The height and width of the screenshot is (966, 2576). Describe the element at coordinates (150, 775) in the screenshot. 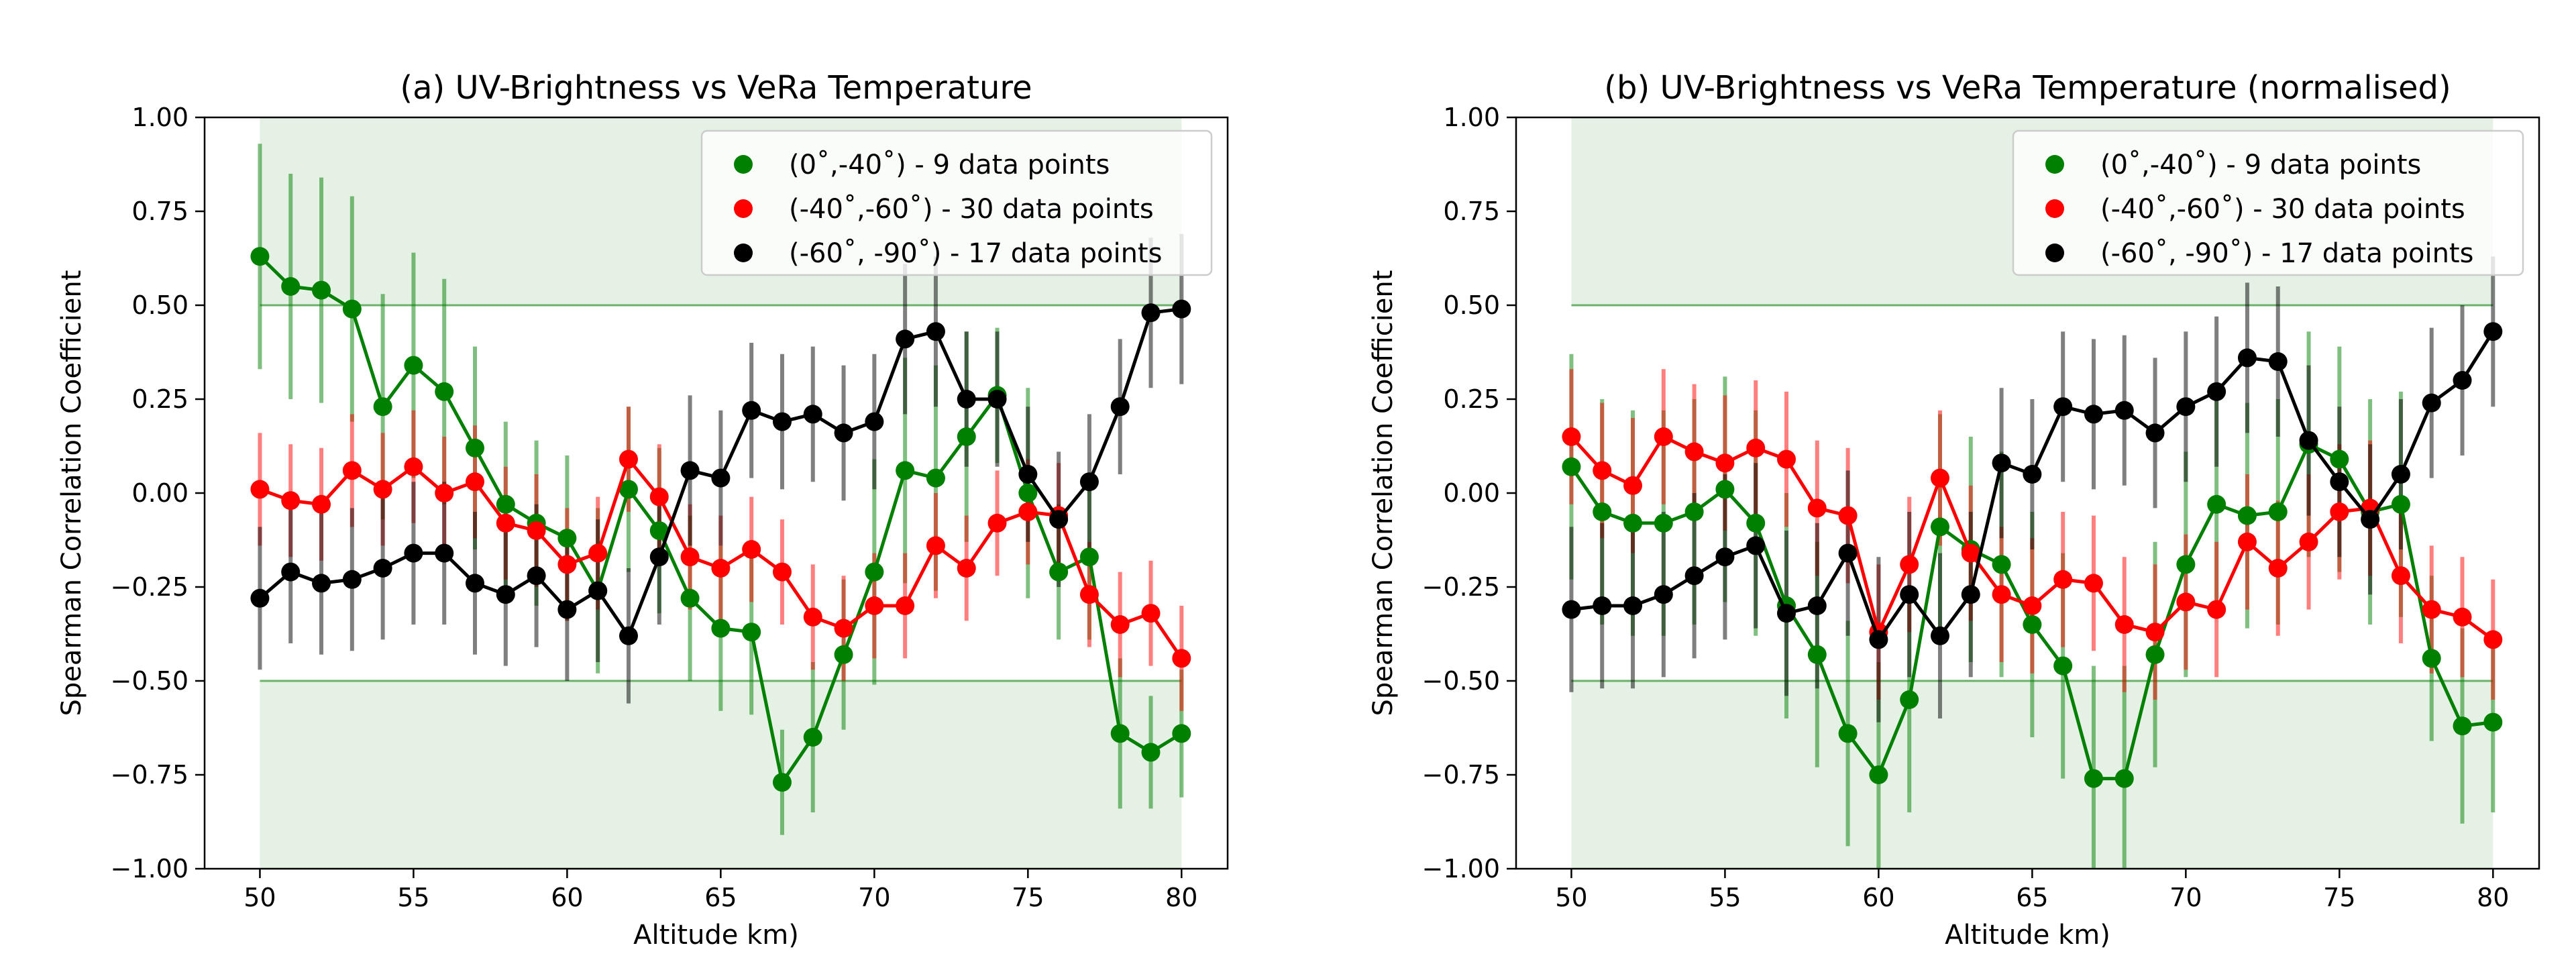

I see `y-tick-label: −0.75` at that location.